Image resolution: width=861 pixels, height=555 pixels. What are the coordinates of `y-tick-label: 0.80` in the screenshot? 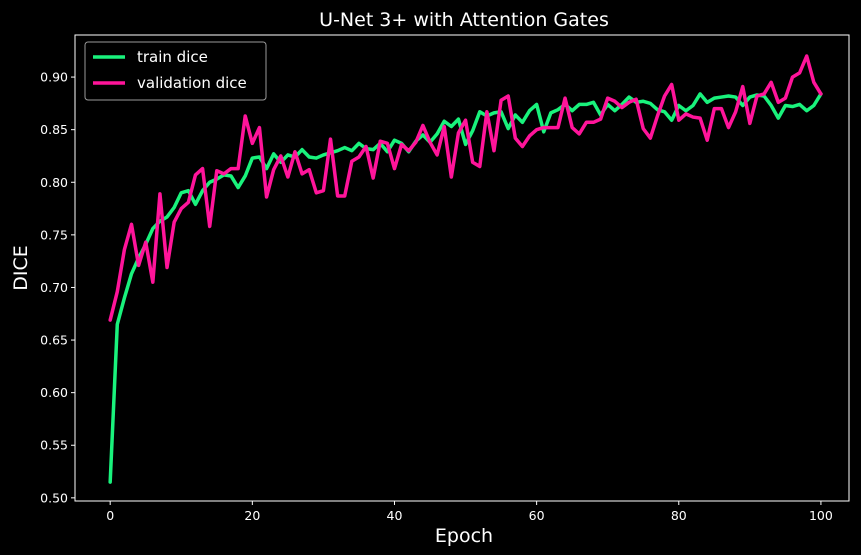 It's located at (54, 182).